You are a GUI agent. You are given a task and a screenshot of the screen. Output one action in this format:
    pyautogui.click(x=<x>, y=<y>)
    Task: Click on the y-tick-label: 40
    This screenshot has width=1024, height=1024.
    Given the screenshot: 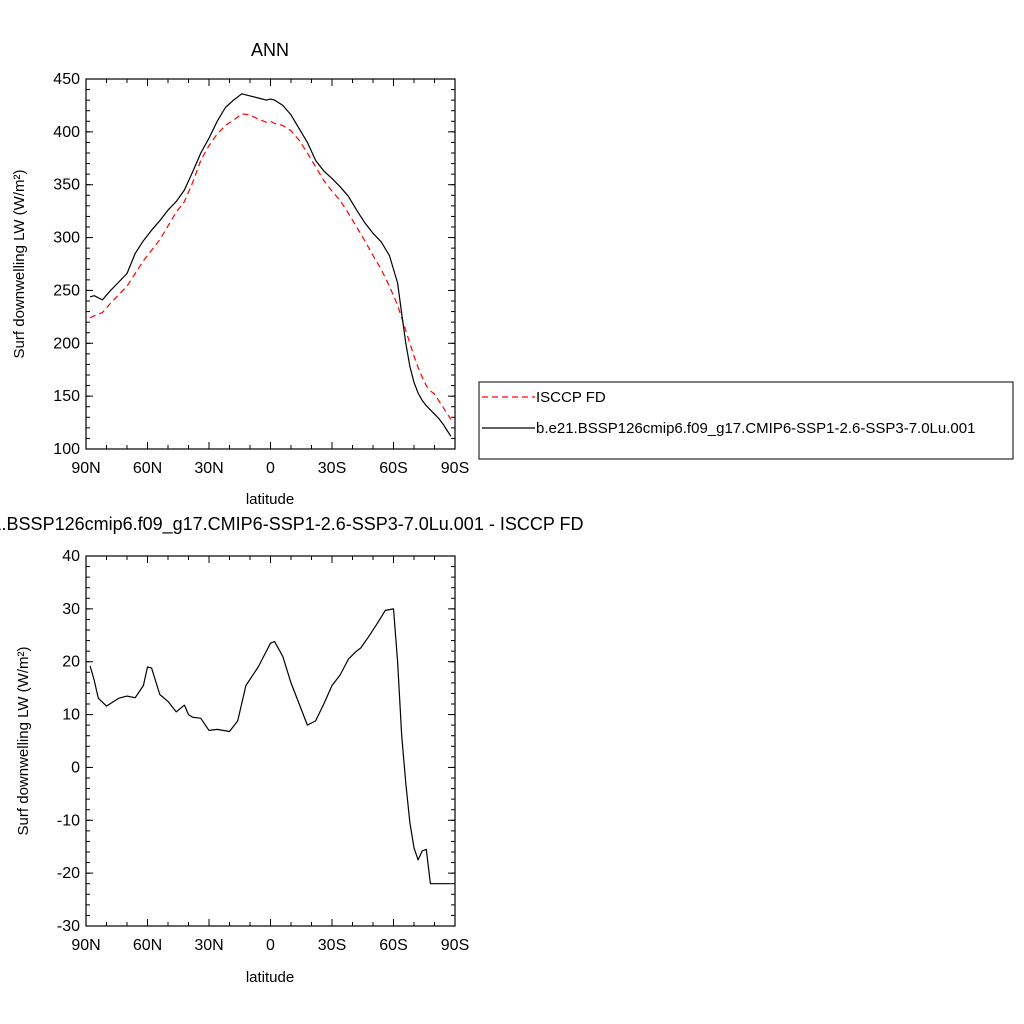 What is the action you would take?
    pyautogui.click(x=71, y=556)
    